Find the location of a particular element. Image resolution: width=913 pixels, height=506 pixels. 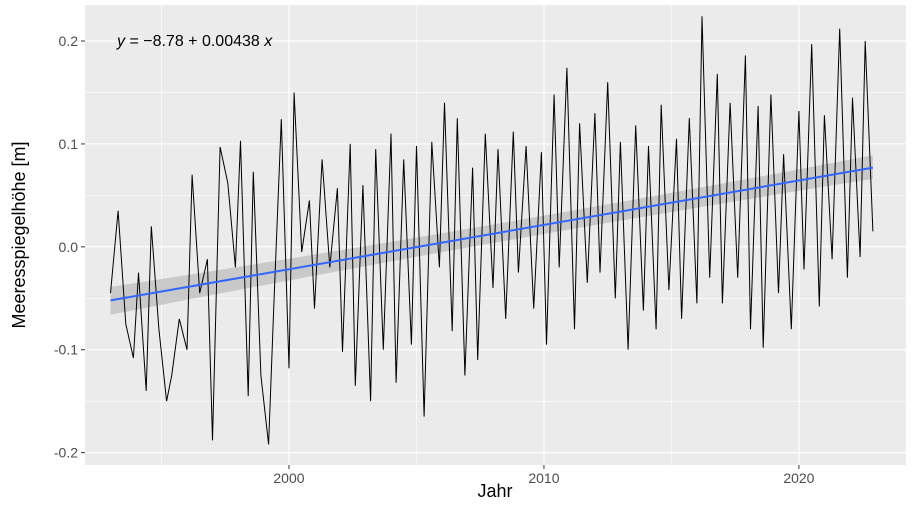

x-tick-label: 2000 is located at coordinates (288, 478).